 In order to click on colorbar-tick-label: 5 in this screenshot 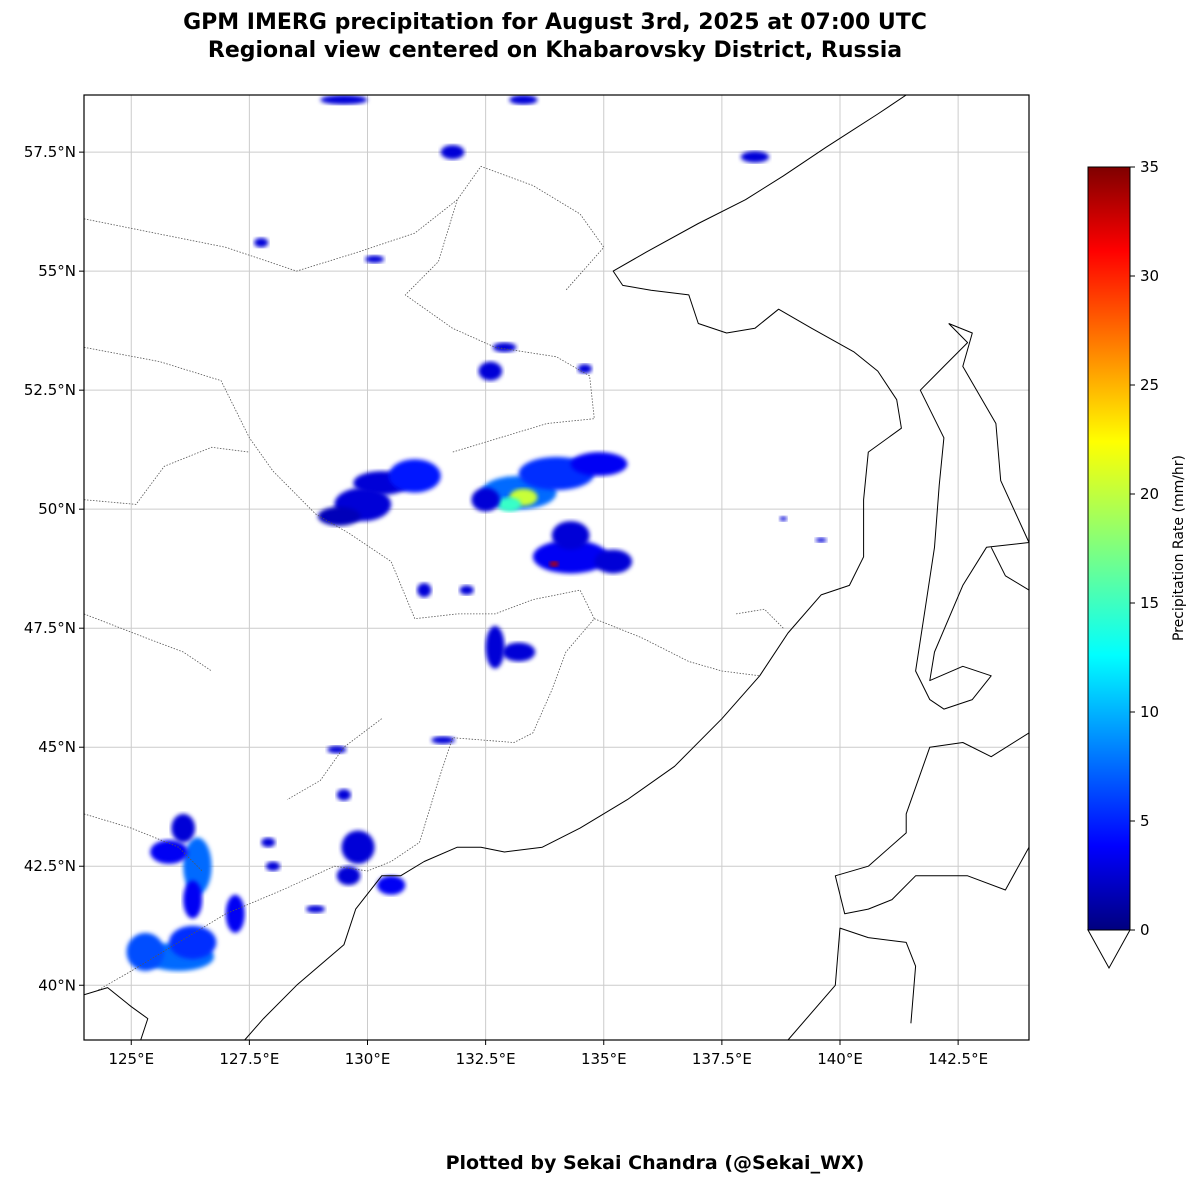, I will do `click(1145, 821)`.